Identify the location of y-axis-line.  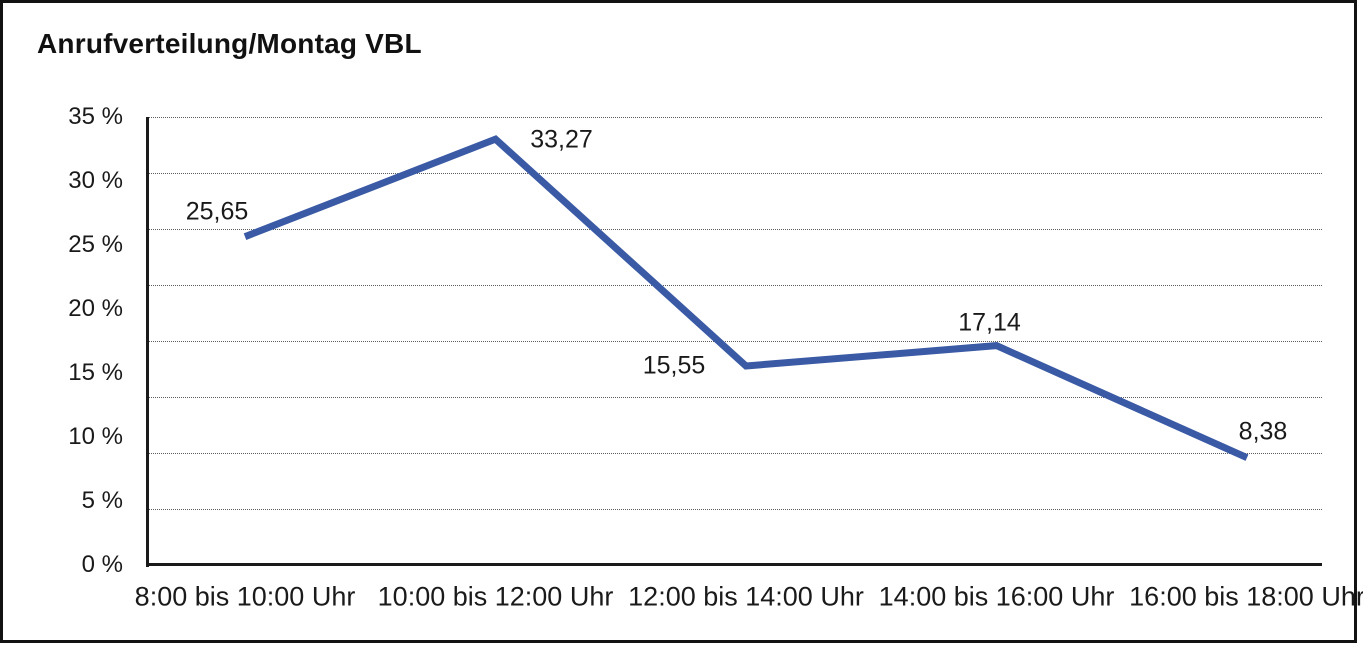
(147, 342).